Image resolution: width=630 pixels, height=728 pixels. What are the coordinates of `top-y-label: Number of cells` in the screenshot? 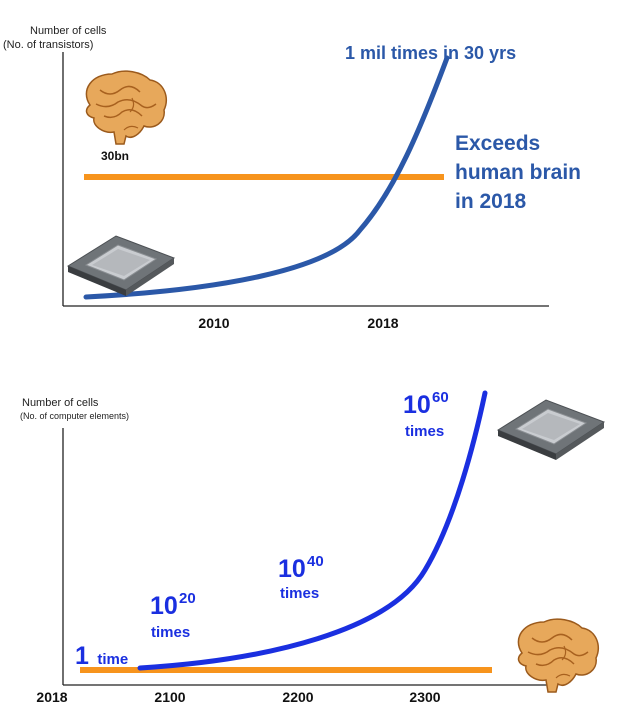 It's located at (68, 31).